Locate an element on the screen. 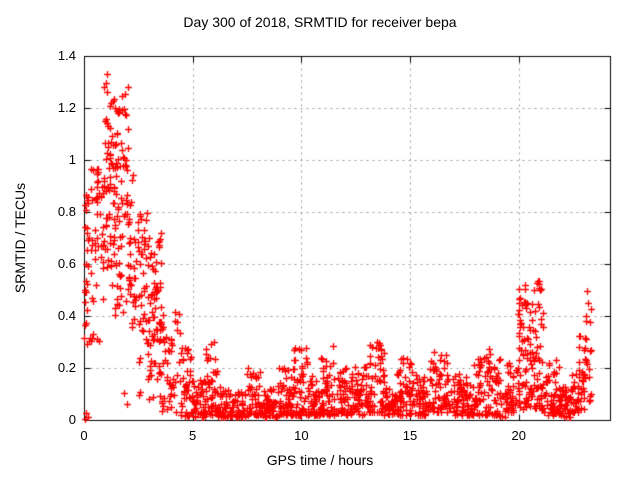 Image resolution: width=640 pixels, height=480 pixels. y-tick-label: 1.2 is located at coordinates (66, 107).